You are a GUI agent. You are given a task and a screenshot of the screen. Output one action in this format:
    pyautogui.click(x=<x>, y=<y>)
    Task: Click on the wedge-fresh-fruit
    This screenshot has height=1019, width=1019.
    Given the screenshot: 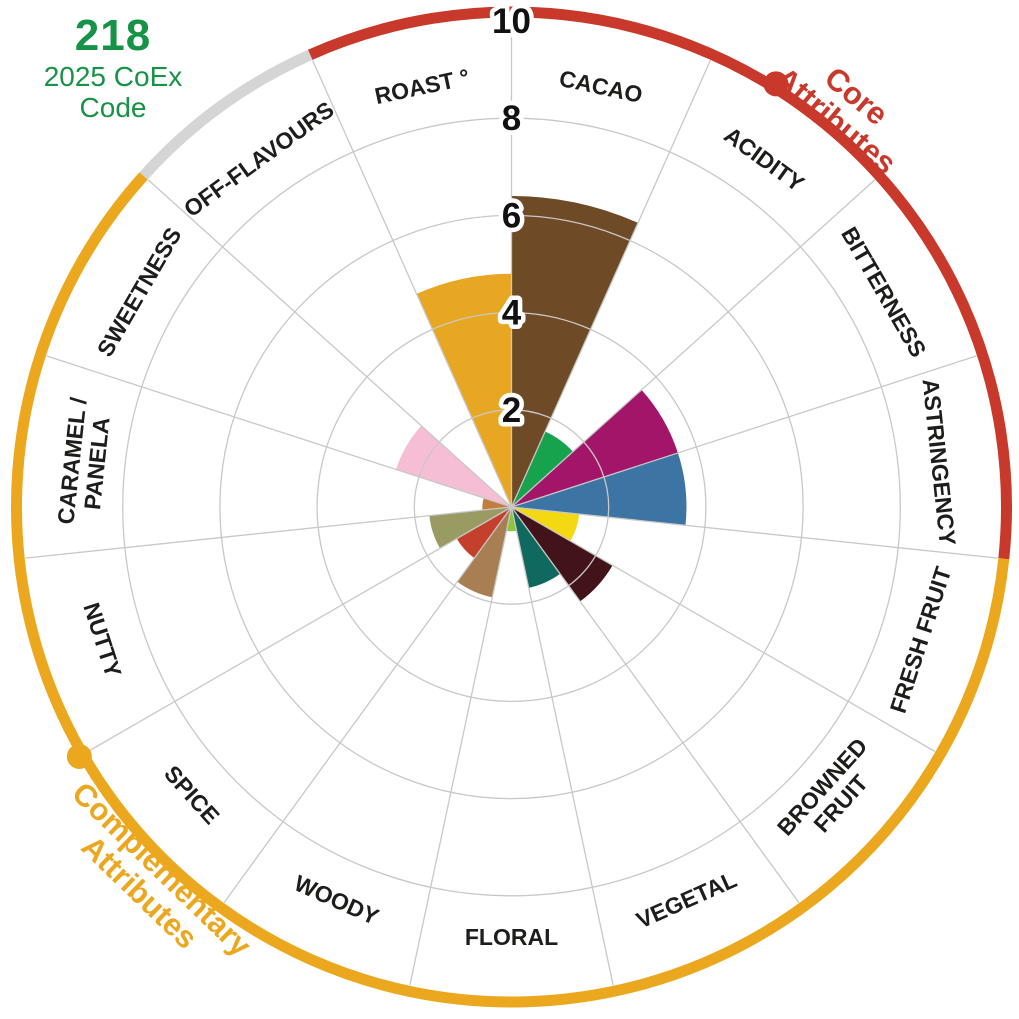 What is the action you would take?
    pyautogui.click(x=545, y=524)
    